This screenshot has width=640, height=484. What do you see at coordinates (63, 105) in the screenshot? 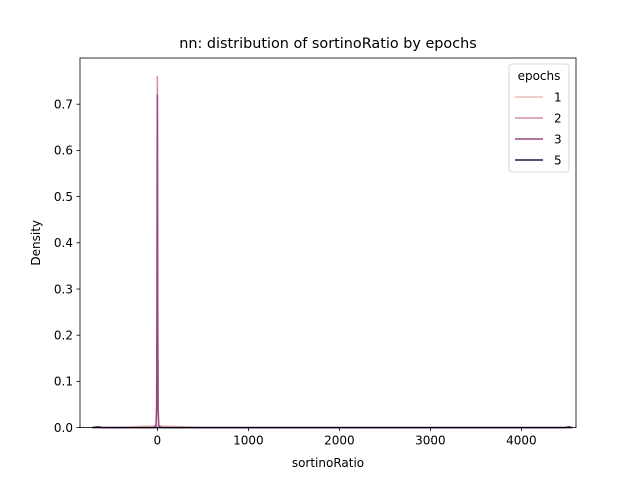
I see `y-tick-label: 0.7` at bounding box center [63, 105].